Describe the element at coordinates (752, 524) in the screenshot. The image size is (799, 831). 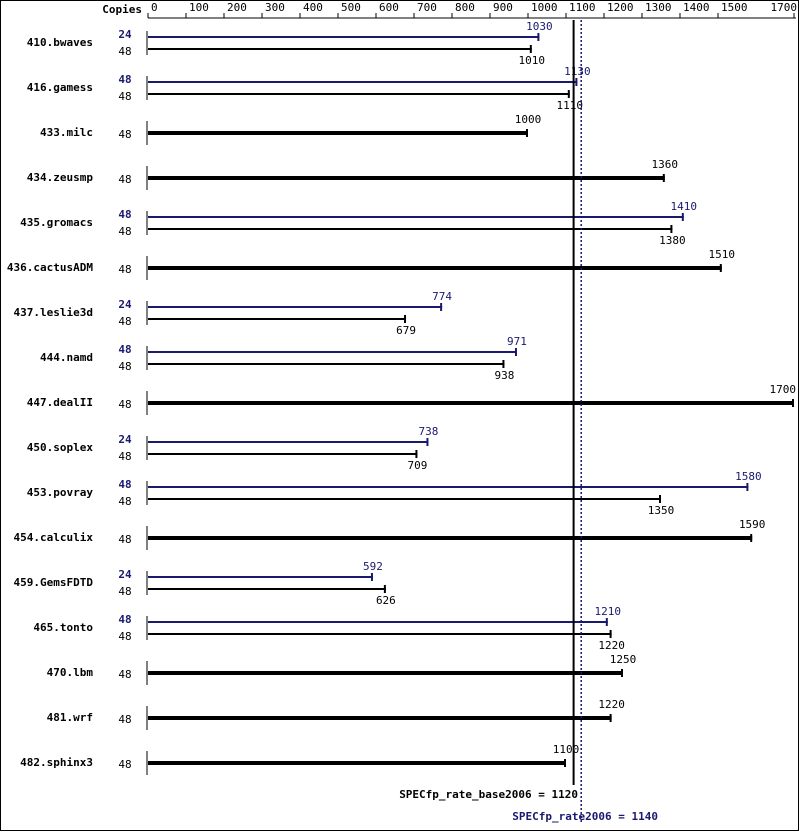
I see `value-label: 1590` at that location.